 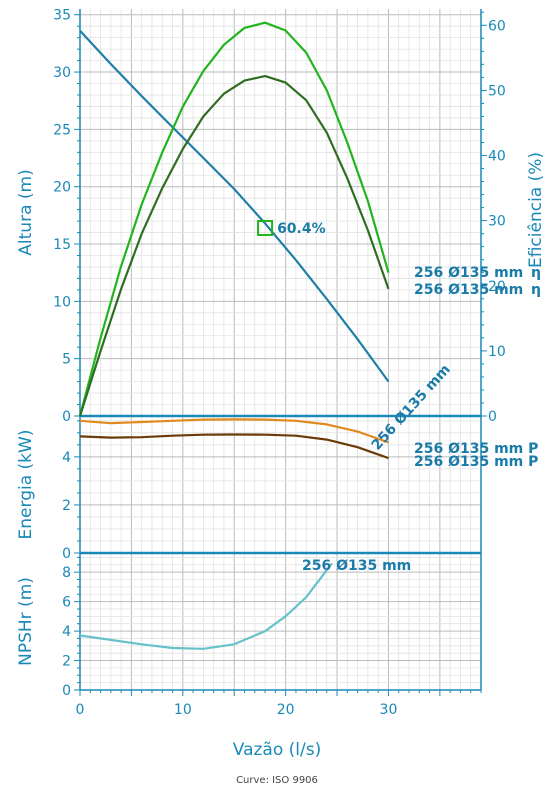 What do you see at coordinates (497, 222) in the screenshot?
I see `y2-tick-label: 30` at bounding box center [497, 222].